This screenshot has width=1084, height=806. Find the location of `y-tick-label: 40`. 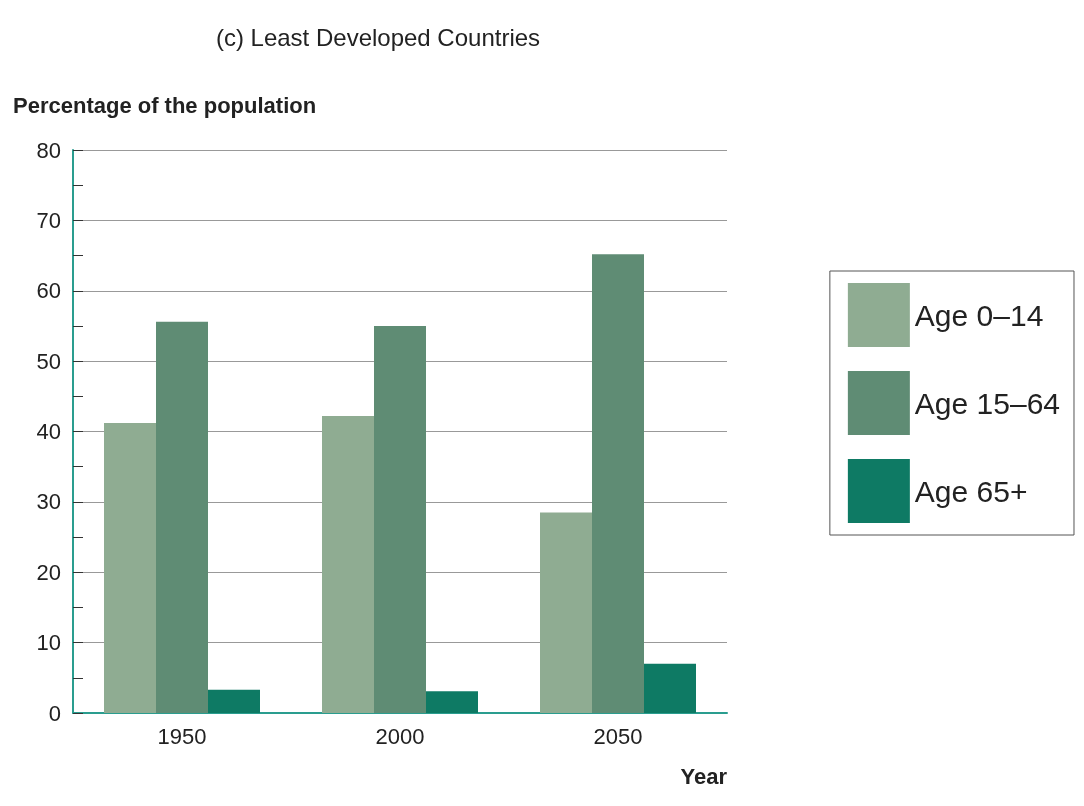

y-tick-label: 40 is located at coordinates (48, 431).